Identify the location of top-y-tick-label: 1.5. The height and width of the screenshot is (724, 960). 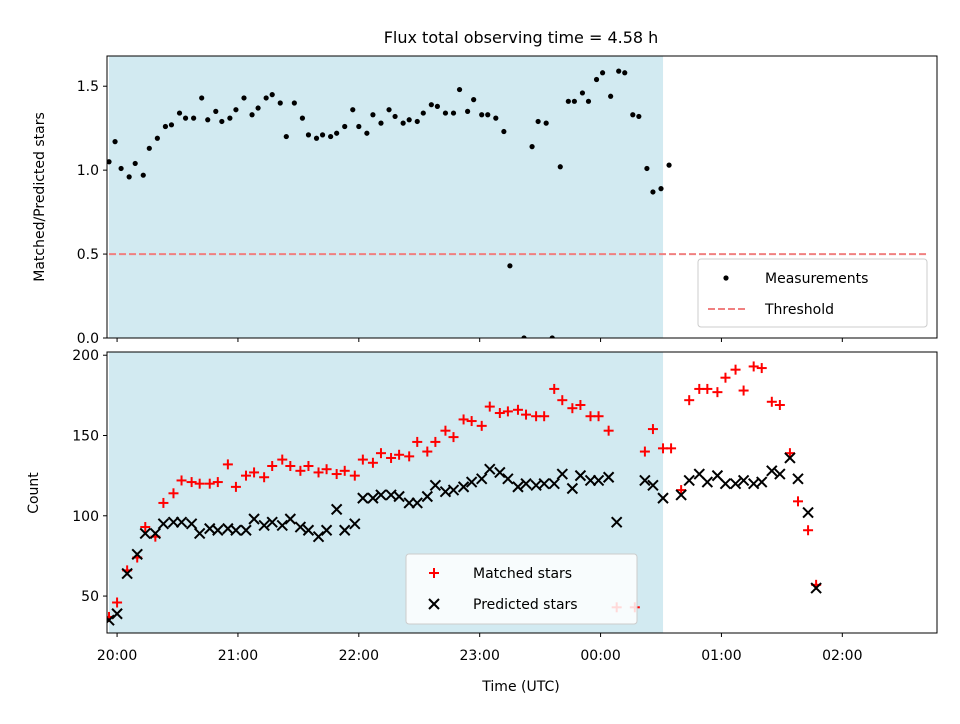
(88, 87).